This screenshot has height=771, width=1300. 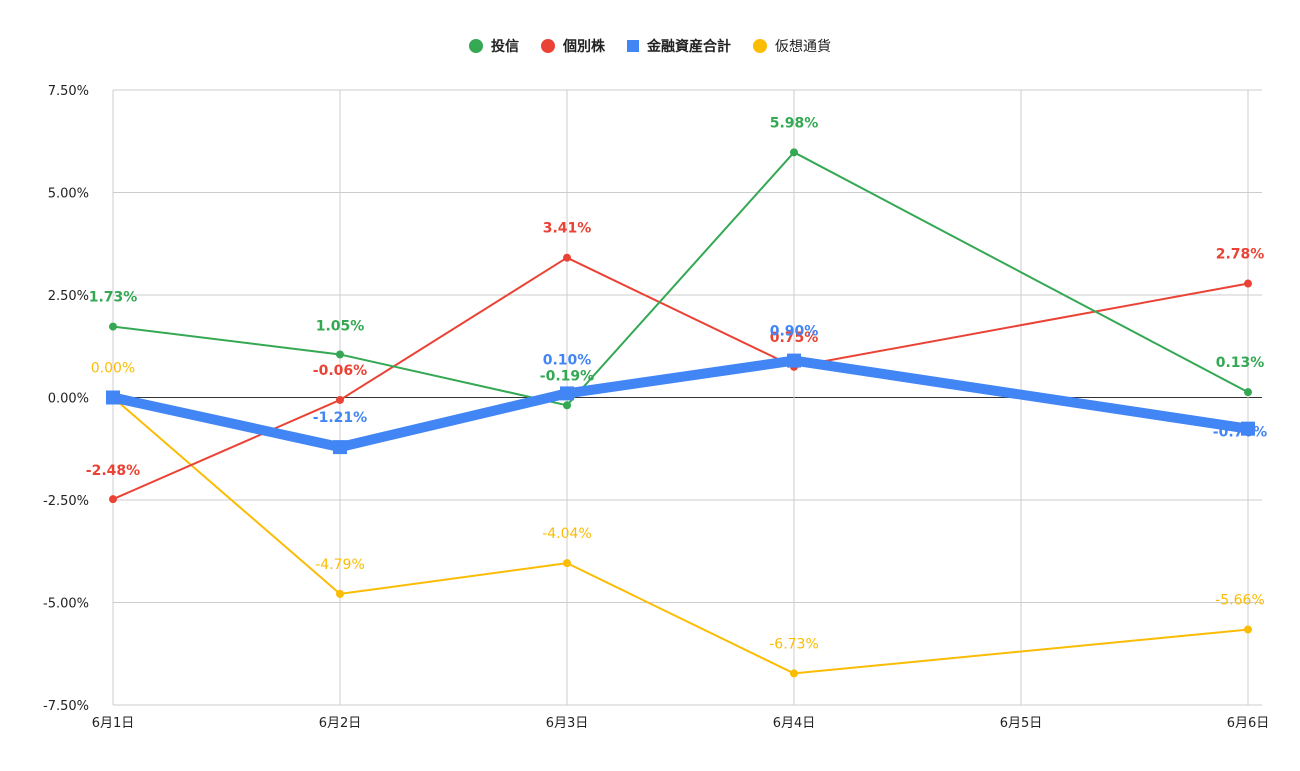 I want to click on y-tick-label: 0.00%, so click(x=68, y=399).